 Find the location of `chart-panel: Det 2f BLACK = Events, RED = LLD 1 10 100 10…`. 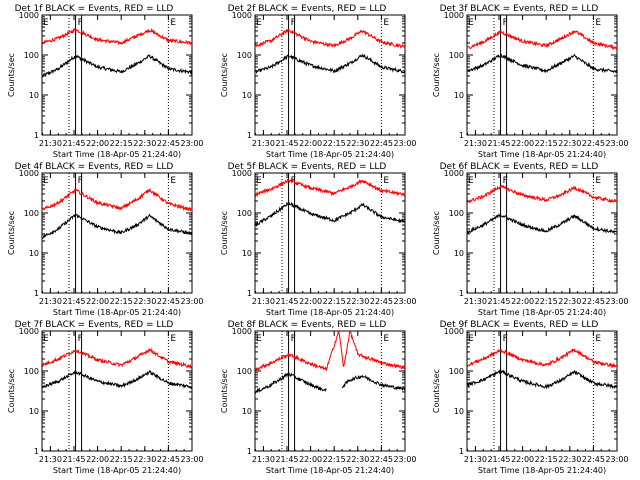

chart-panel: Det 2f BLACK = Events, RED = LLD 1 10 100 10… is located at coordinates (318, 81).